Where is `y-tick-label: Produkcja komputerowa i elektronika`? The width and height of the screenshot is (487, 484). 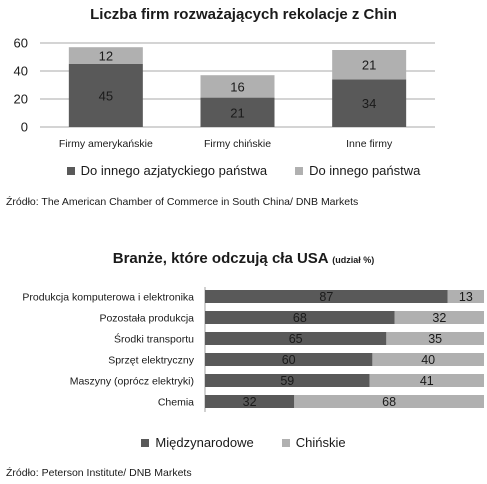
y-tick-label: Produkcja komputerowa i elektronika is located at coordinates (108, 298).